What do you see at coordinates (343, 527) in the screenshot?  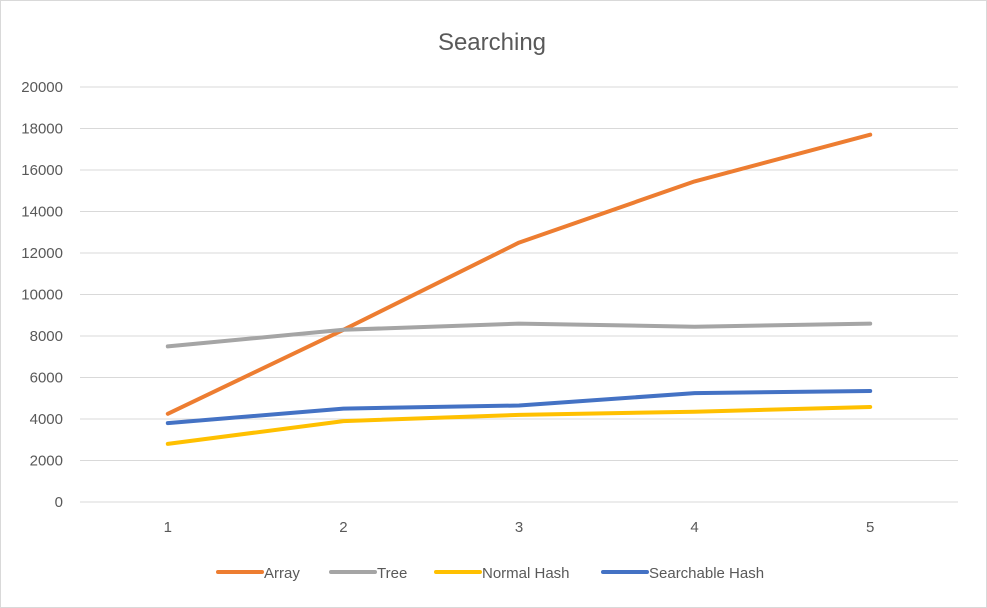 I see `x-tick-label: 2` at bounding box center [343, 527].